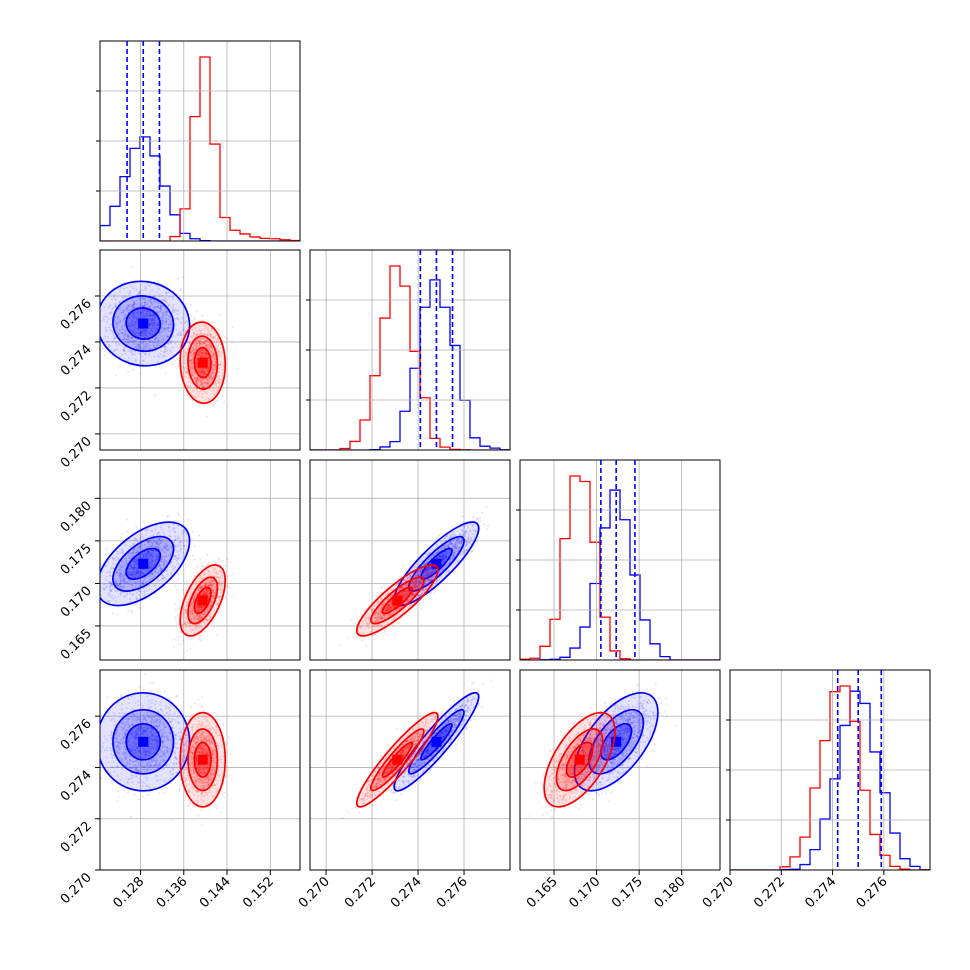 The width and height of the screenshot is (970, 970). What do you see at coordinates (670, 892) in the screenshot?
I see `x-tick-label: 0.180` at bounding box center [670, 892].